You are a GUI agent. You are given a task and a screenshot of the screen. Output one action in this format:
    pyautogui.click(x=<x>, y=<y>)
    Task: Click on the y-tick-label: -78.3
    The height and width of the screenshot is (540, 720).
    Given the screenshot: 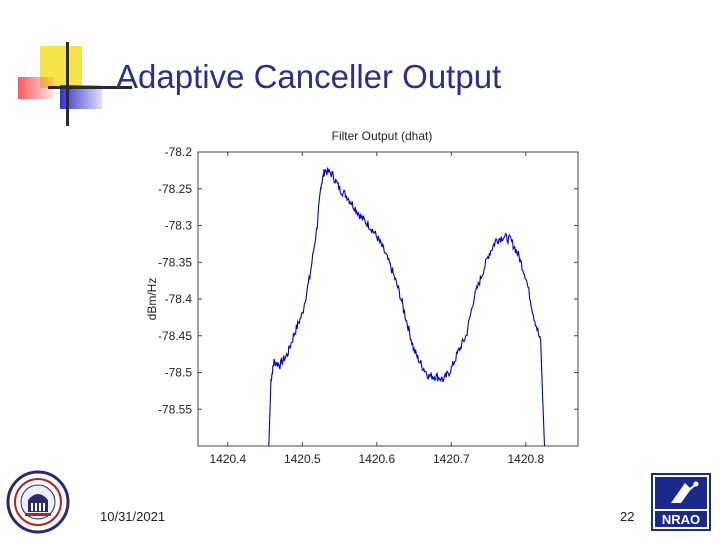 What is the action you would take?
    pyautogui.click(x=179, y=226)
    